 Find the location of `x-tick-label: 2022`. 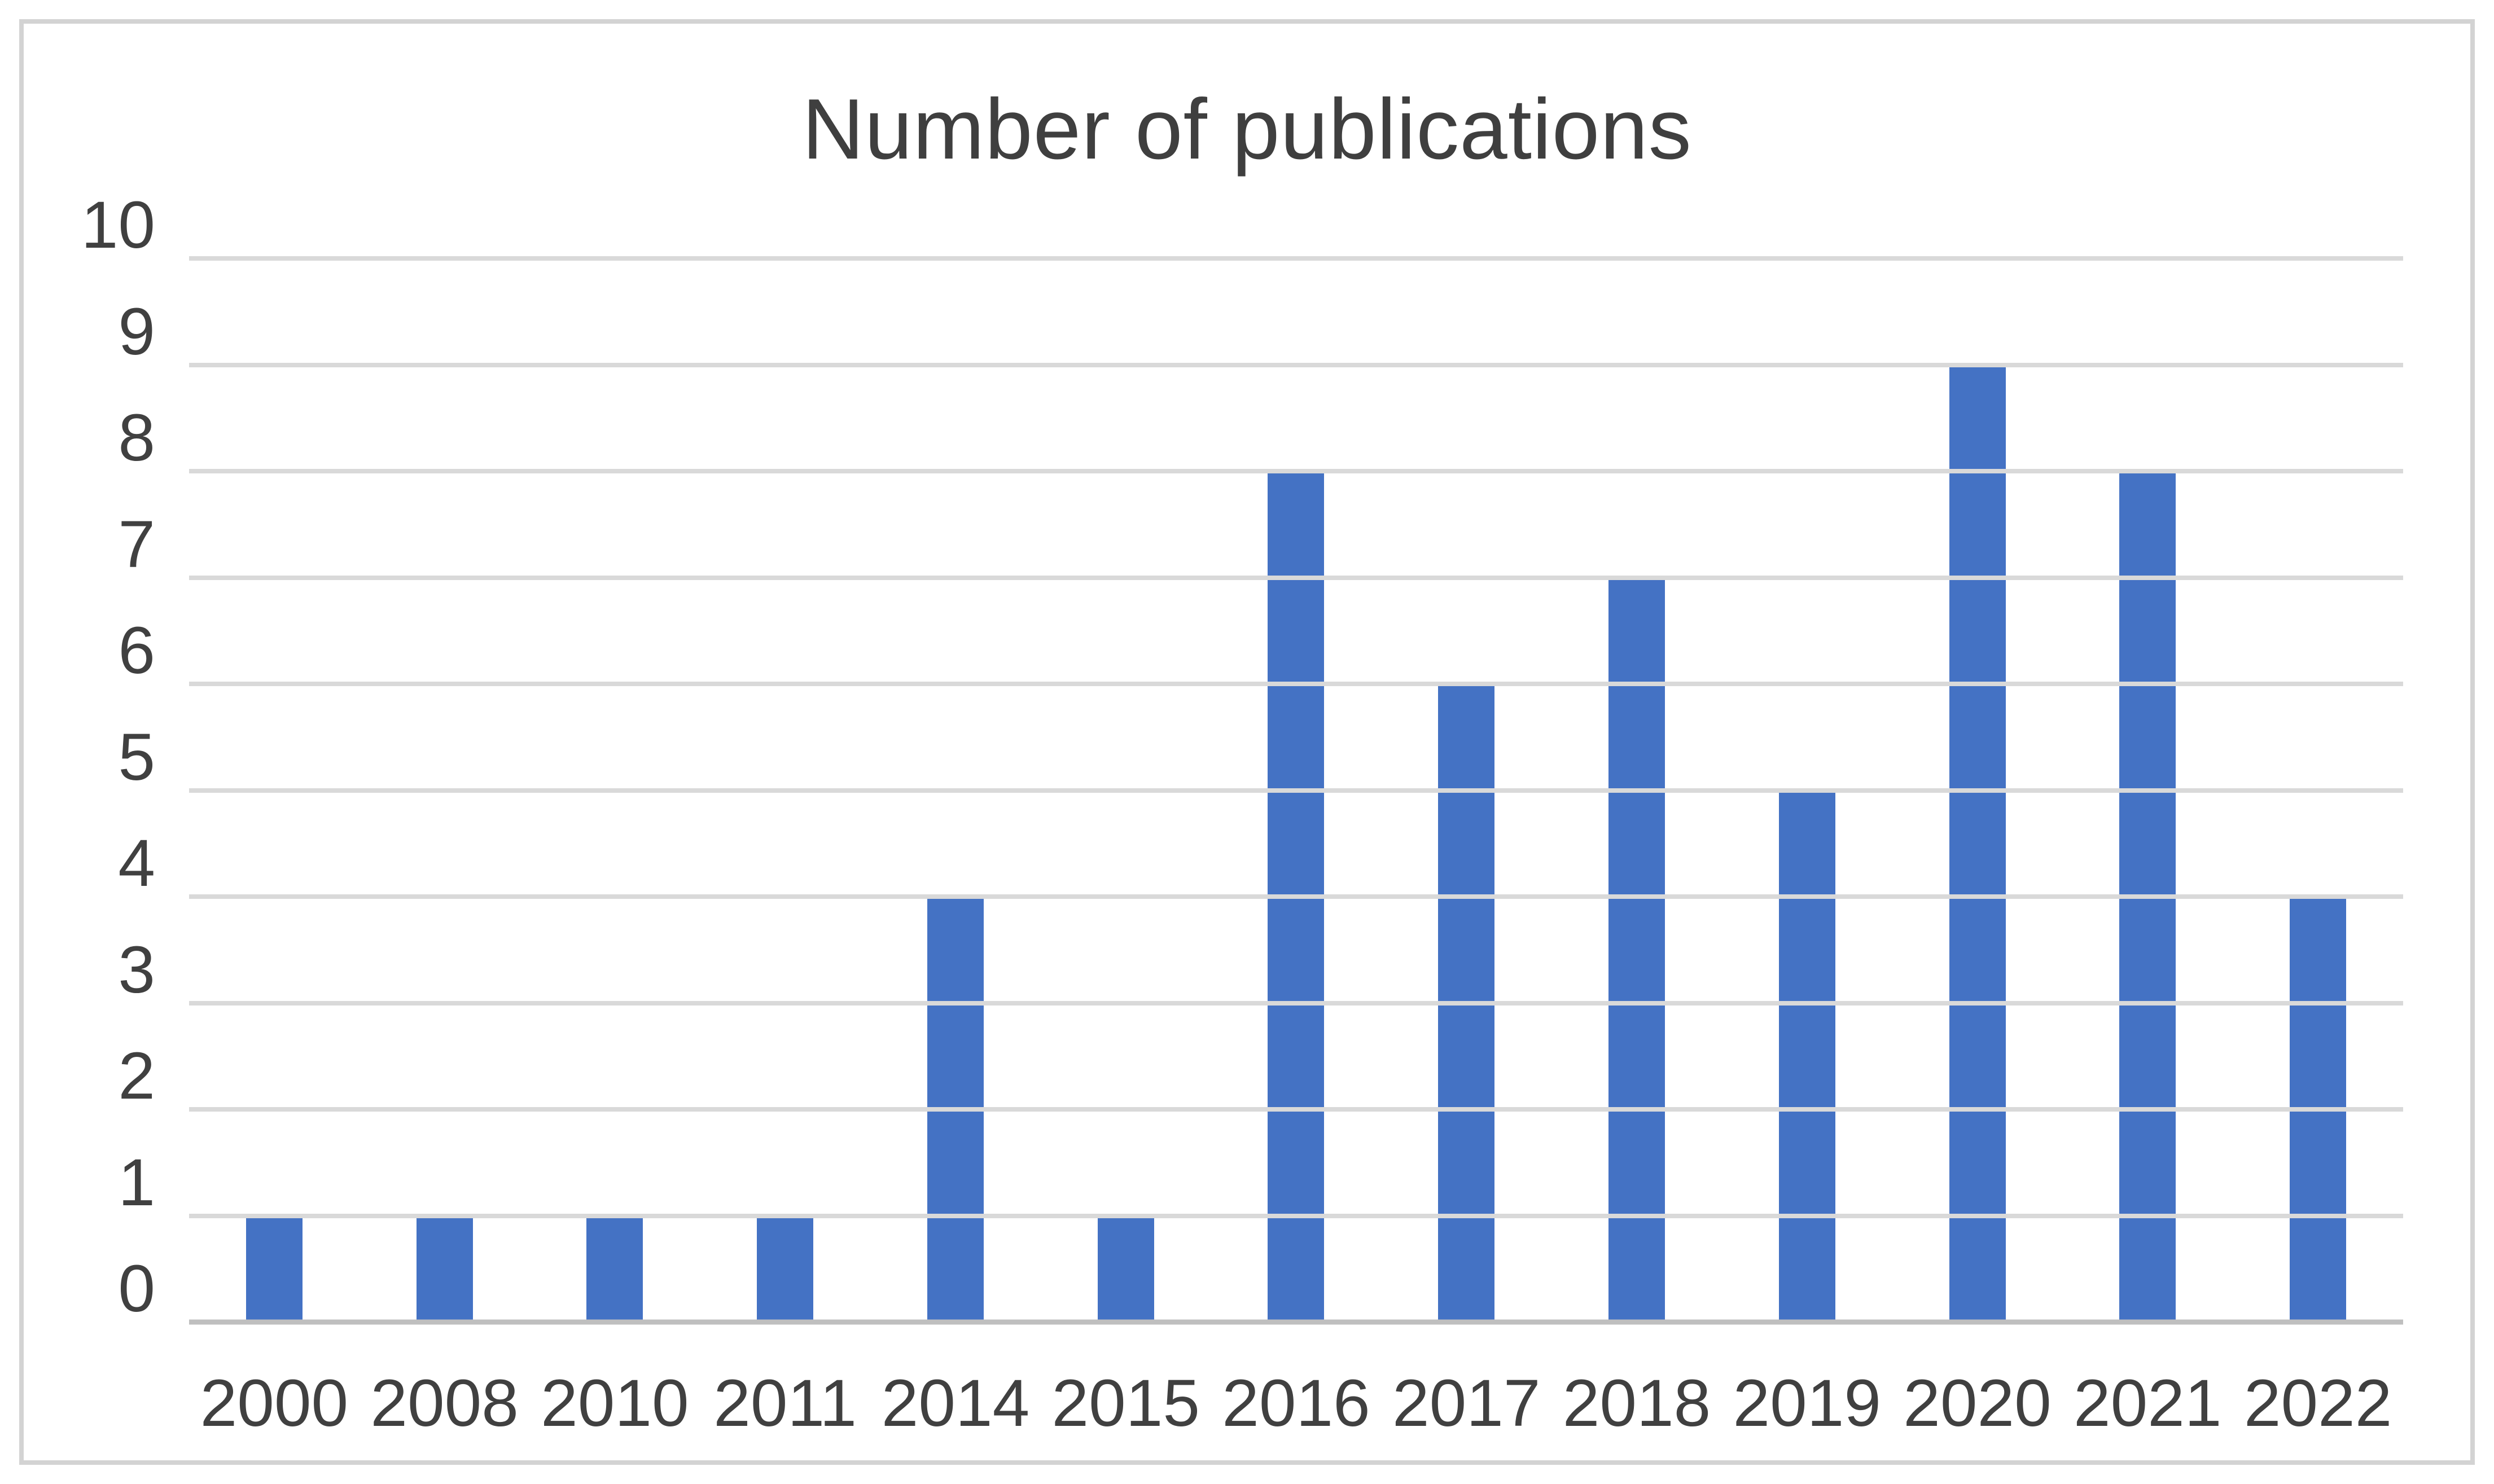

x-tick-label: 2022 is located at coordinates (2317, 1404).